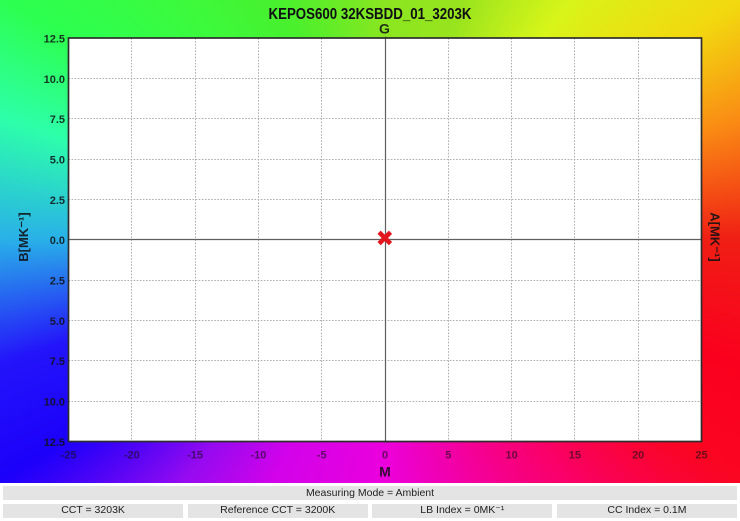 The height and width of the screenshot is (521, 740). What do you see at coordinates (511, 456) in the screenshot?
I see `svg-text: 10` at bounding box center [511, 456].